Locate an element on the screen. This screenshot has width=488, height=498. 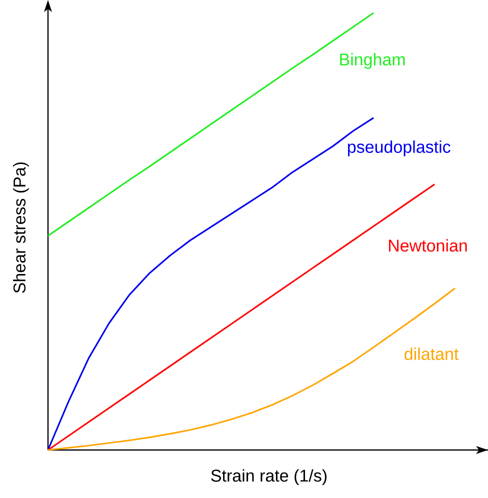
series-label: Bingham is located at coordinates (372, 61).